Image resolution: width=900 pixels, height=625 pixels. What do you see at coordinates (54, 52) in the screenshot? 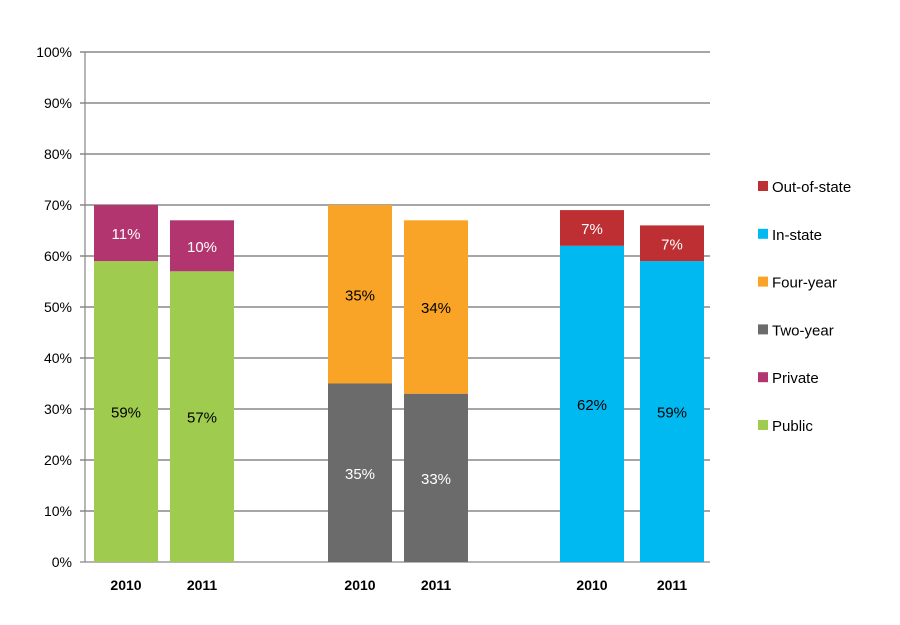
I see `y-tick-label: 100%` at bounding box center [54, 52].